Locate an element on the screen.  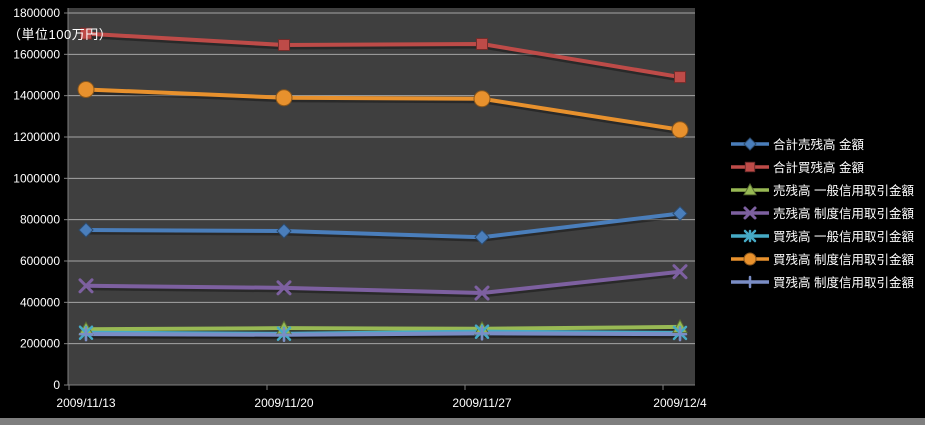
legend-item-5: 買残高 制度信用取引金額 is located at coordinates (822, 258).